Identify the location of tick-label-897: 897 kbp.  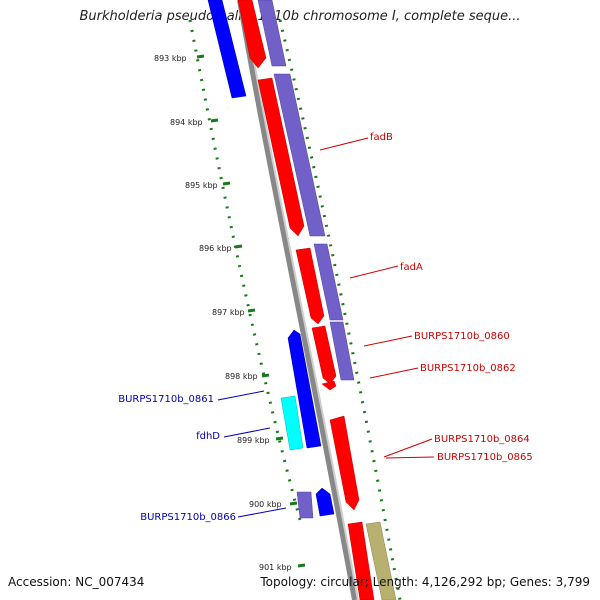
(228, 312).